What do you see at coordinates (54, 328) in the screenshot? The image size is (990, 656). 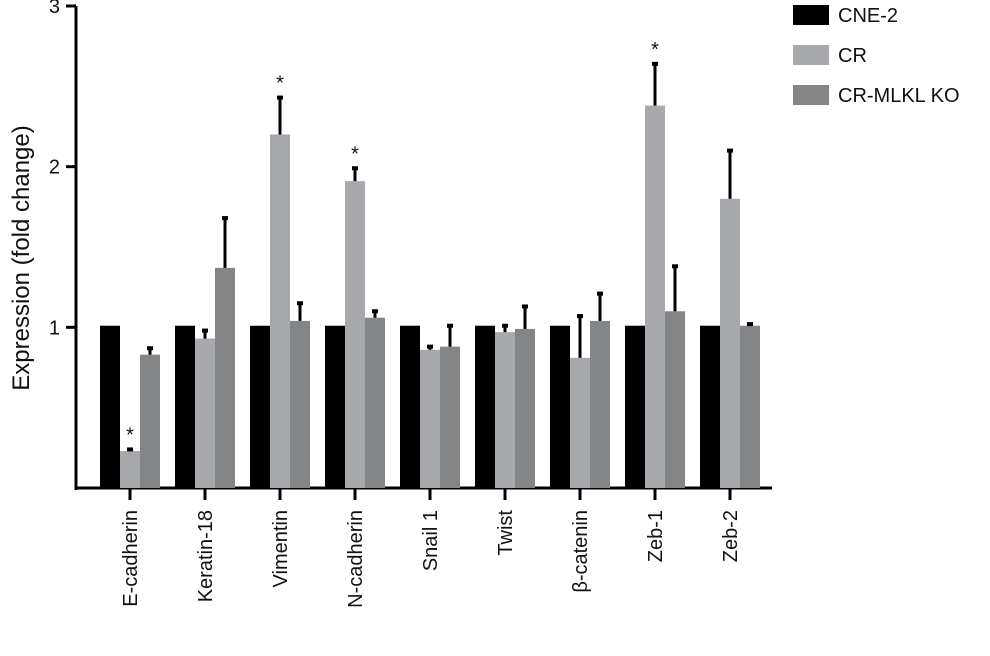 I see `y-tick-label: 1` at bounding box center [54, 328].